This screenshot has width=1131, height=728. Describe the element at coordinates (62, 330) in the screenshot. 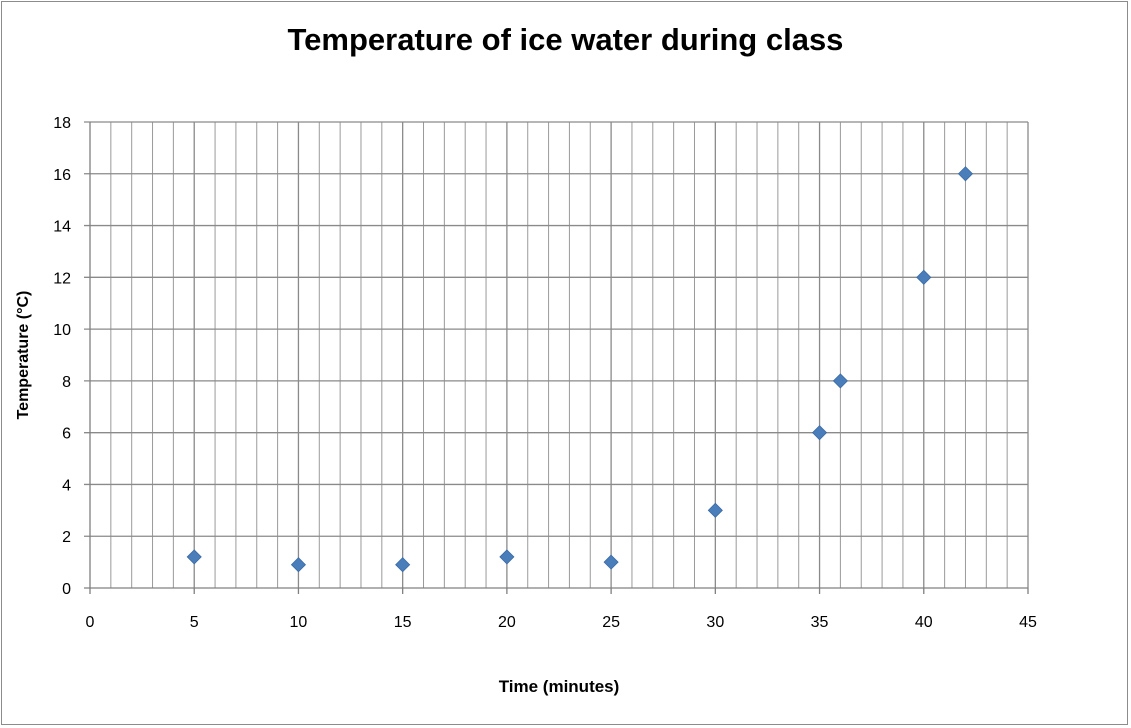

I see `y-tick-label: 10` at that location.